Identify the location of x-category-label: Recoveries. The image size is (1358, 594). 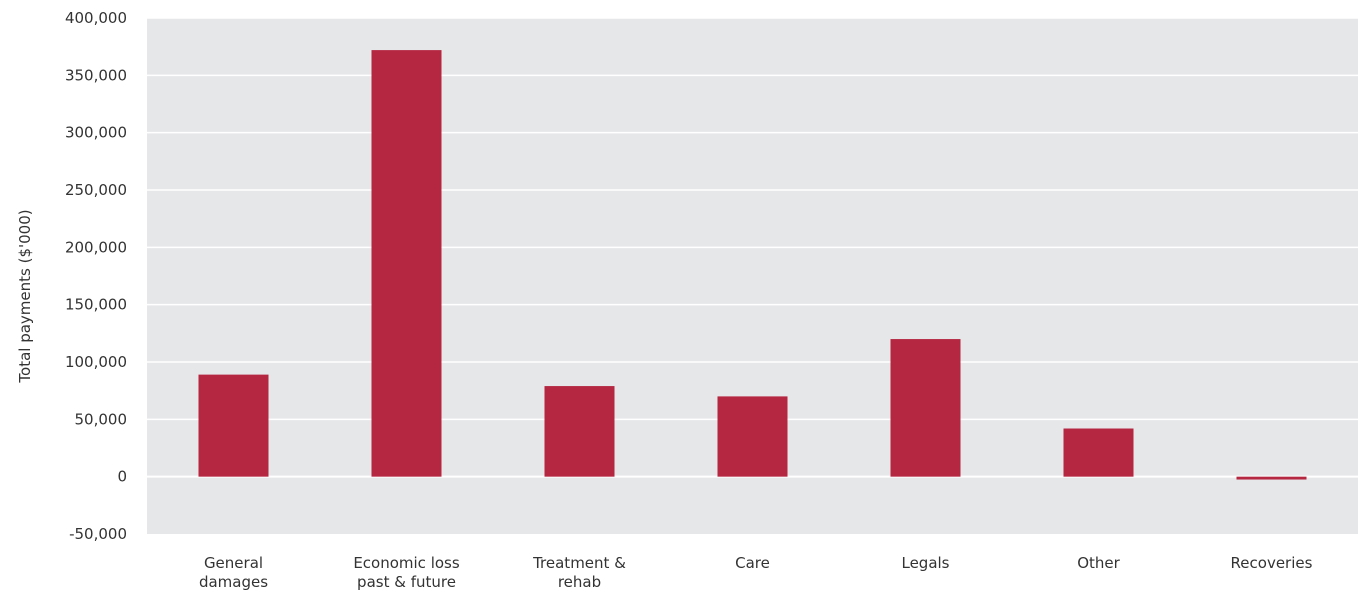
(1272, 563).